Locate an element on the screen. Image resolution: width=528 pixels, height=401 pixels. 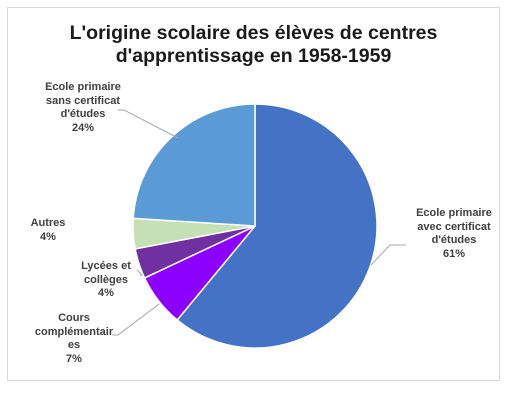
label-autres: Autres 4% is located at coordinates (48, 230).